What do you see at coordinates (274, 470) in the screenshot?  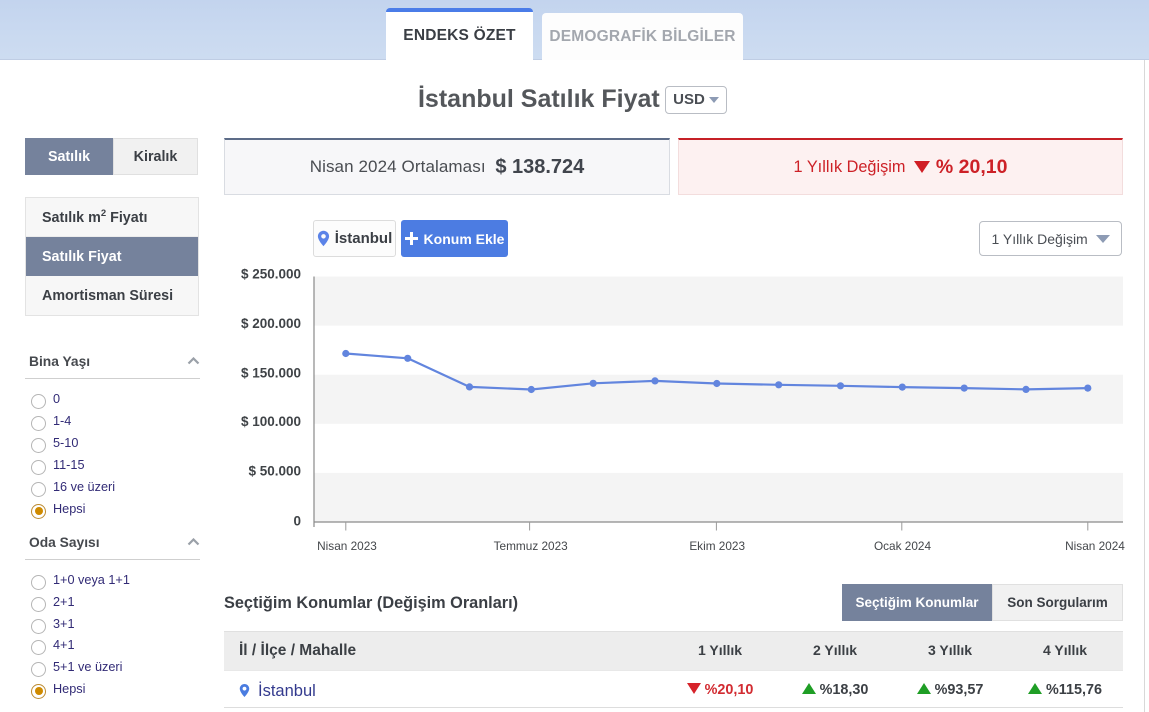 I see `svg-text: $ 50.000` at bounding box center [274, 470].